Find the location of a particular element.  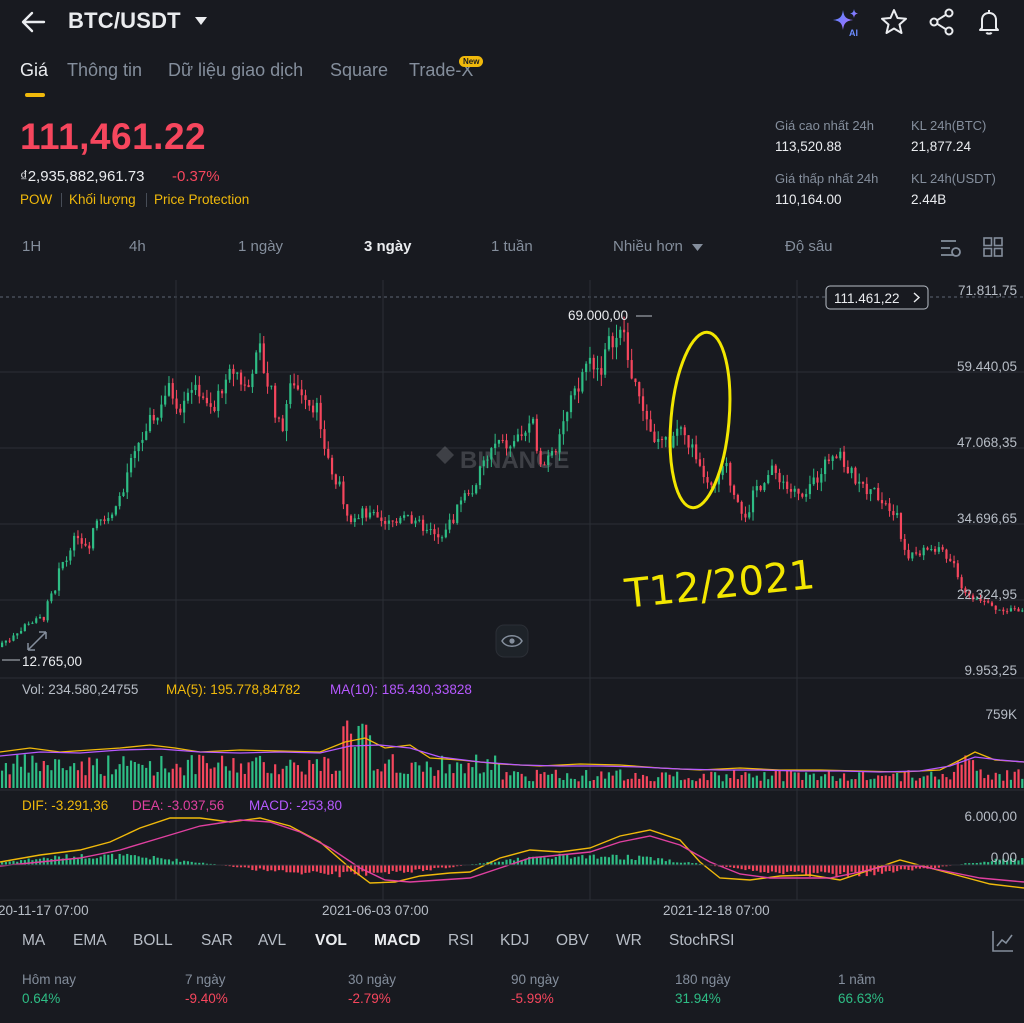

indicator-stochrsi: StochRSI is located at coordinates (702, 940).